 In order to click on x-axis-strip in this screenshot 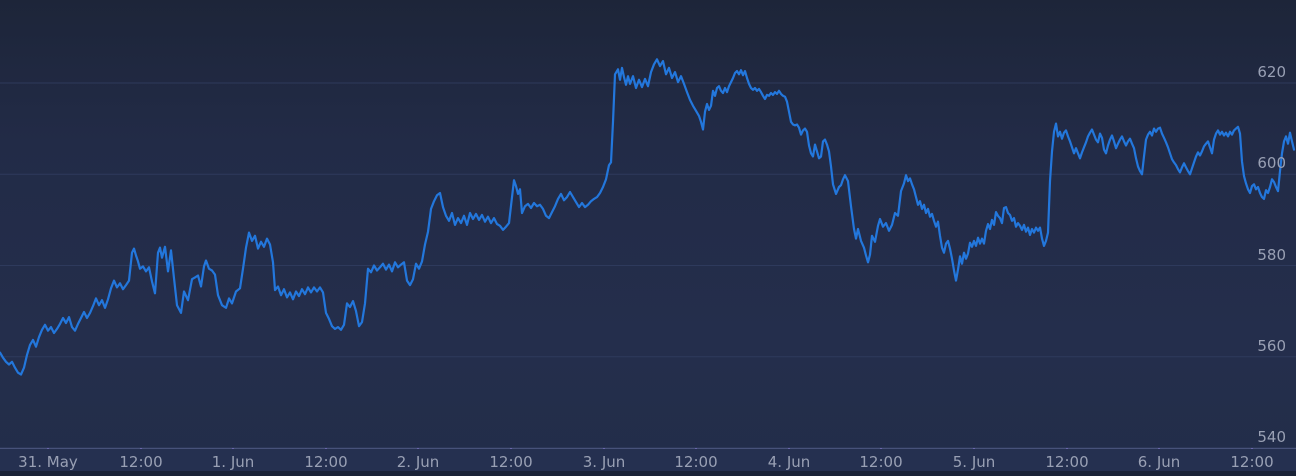, I will do `click(648, 460)`.